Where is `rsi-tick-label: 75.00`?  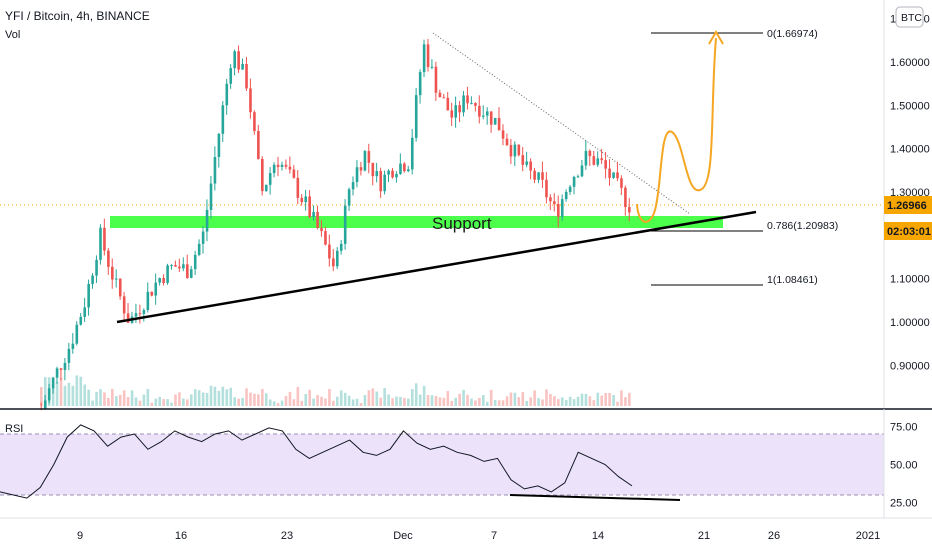
rsi-tick-label: 75.00 is located at coordinates (904, 427).